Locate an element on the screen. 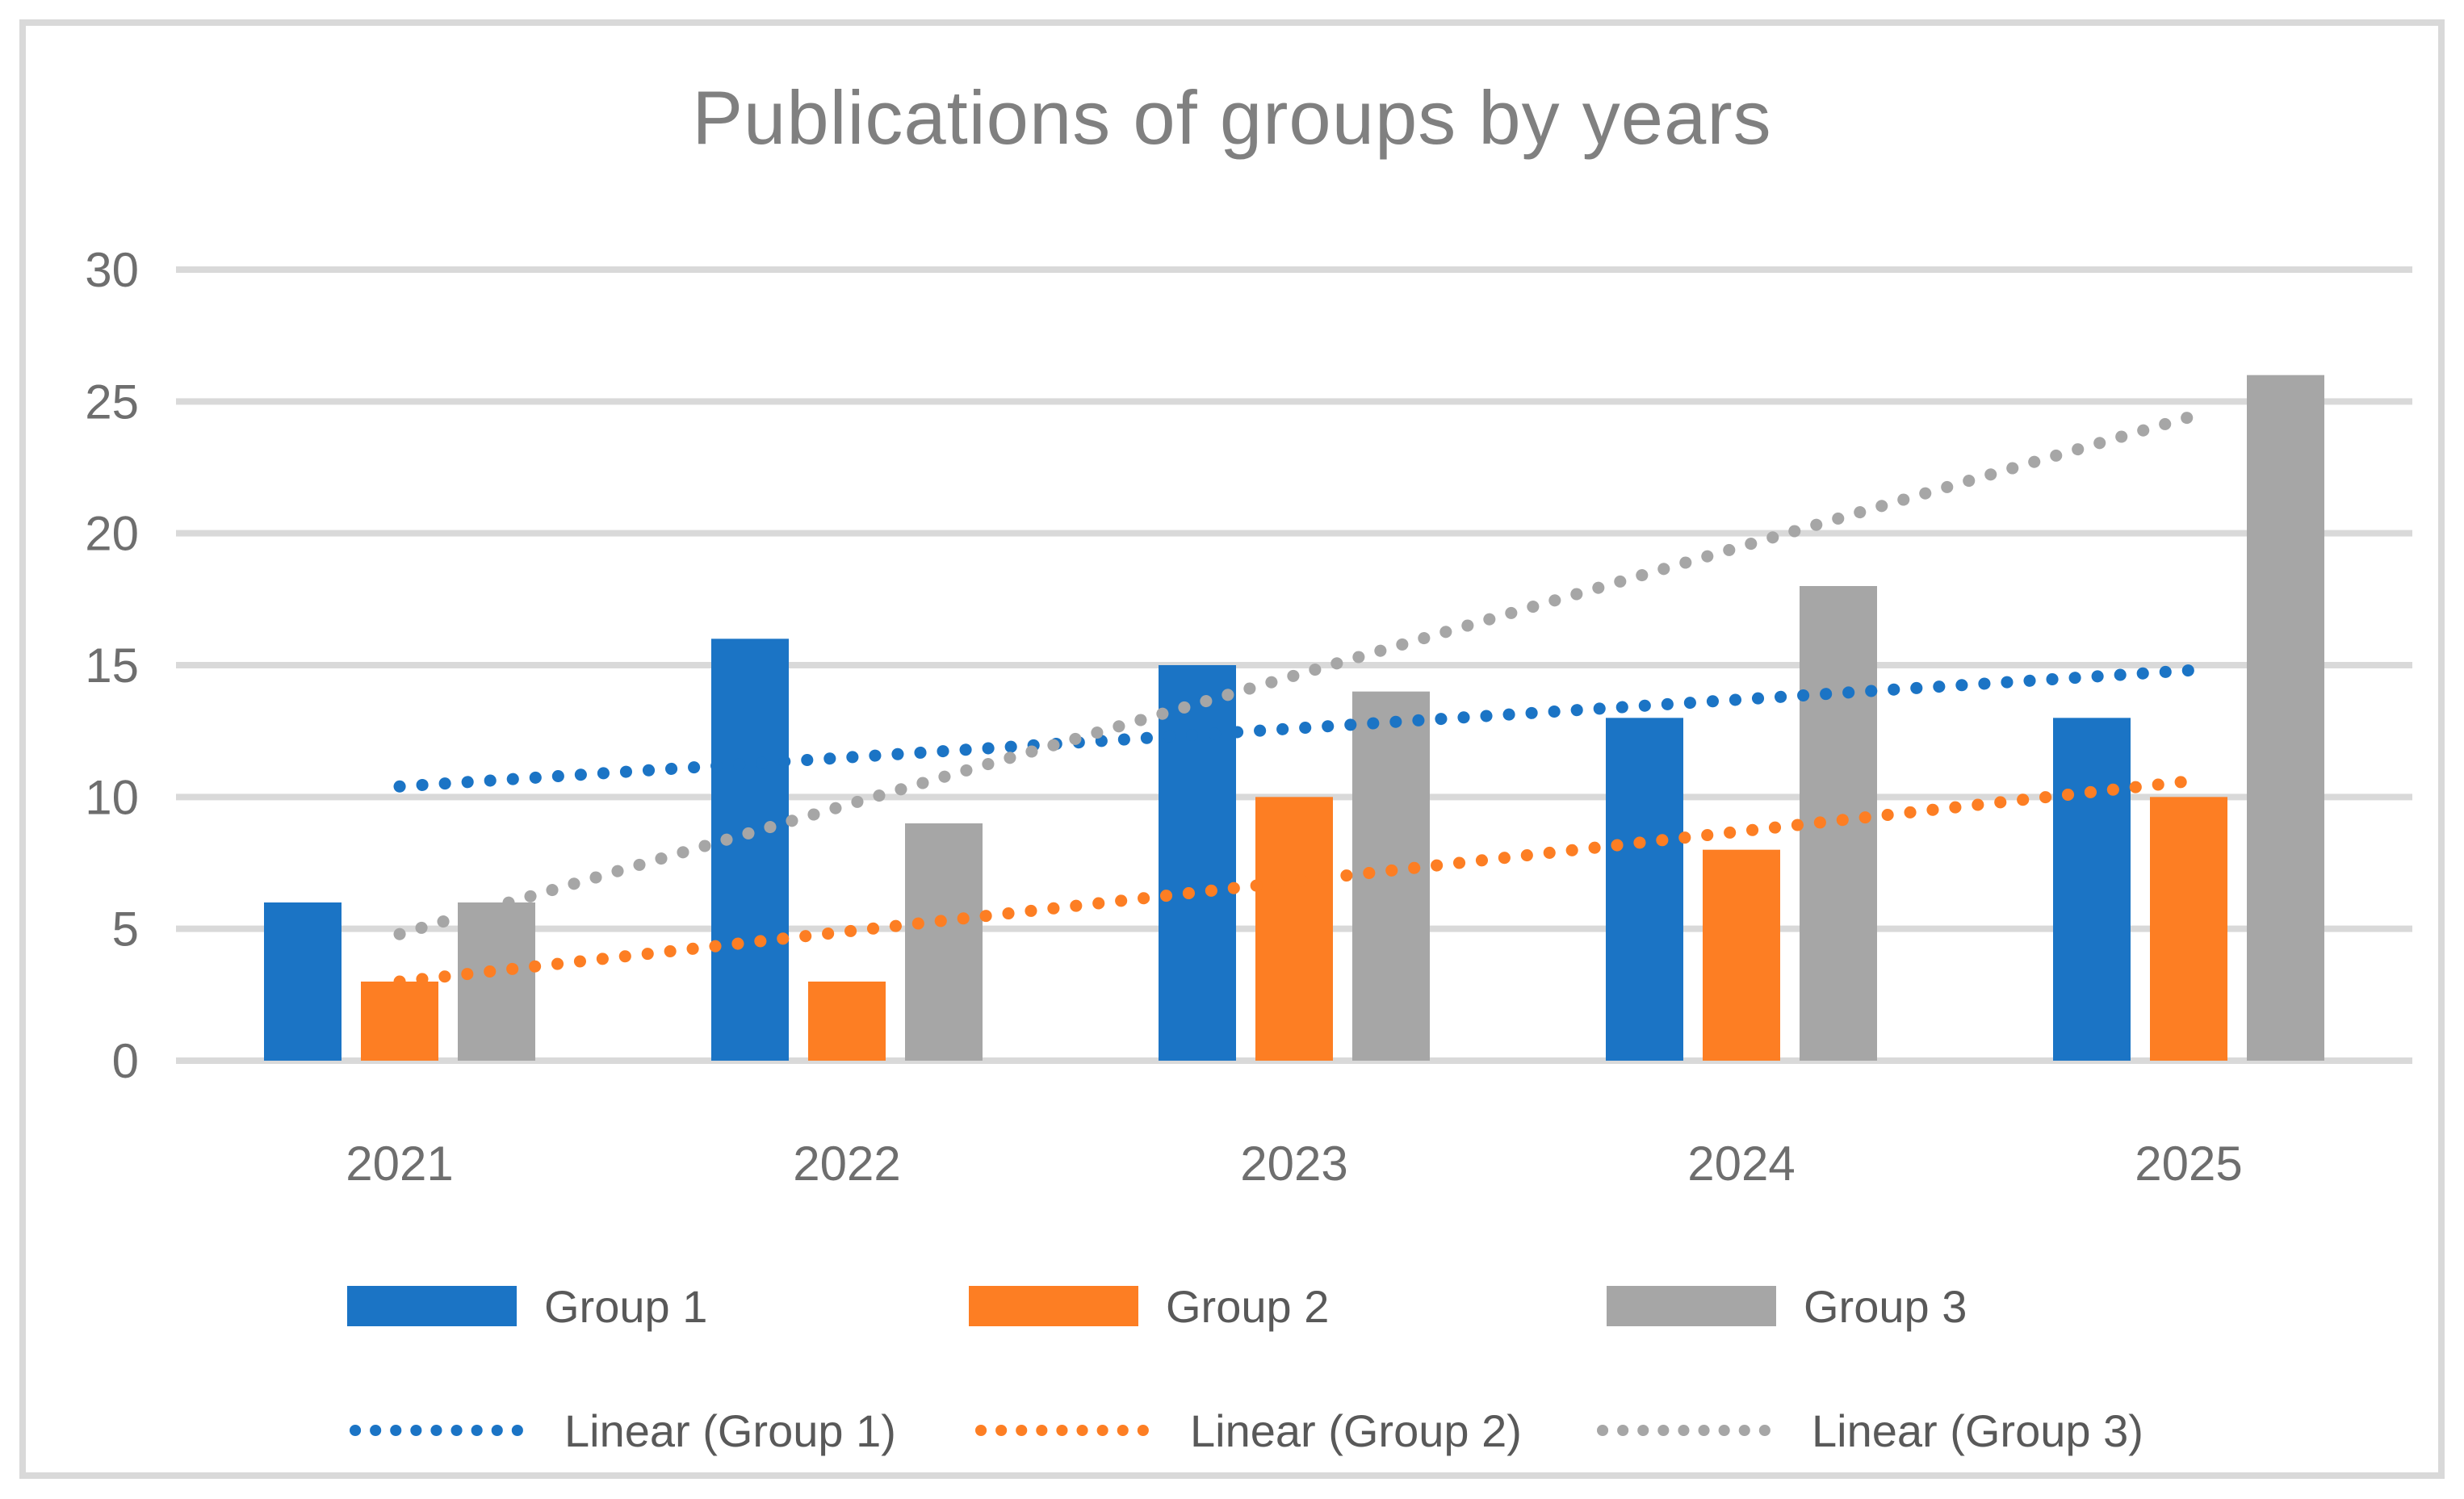  bar-group-1-2023 is located at coordinates (1197, 863).